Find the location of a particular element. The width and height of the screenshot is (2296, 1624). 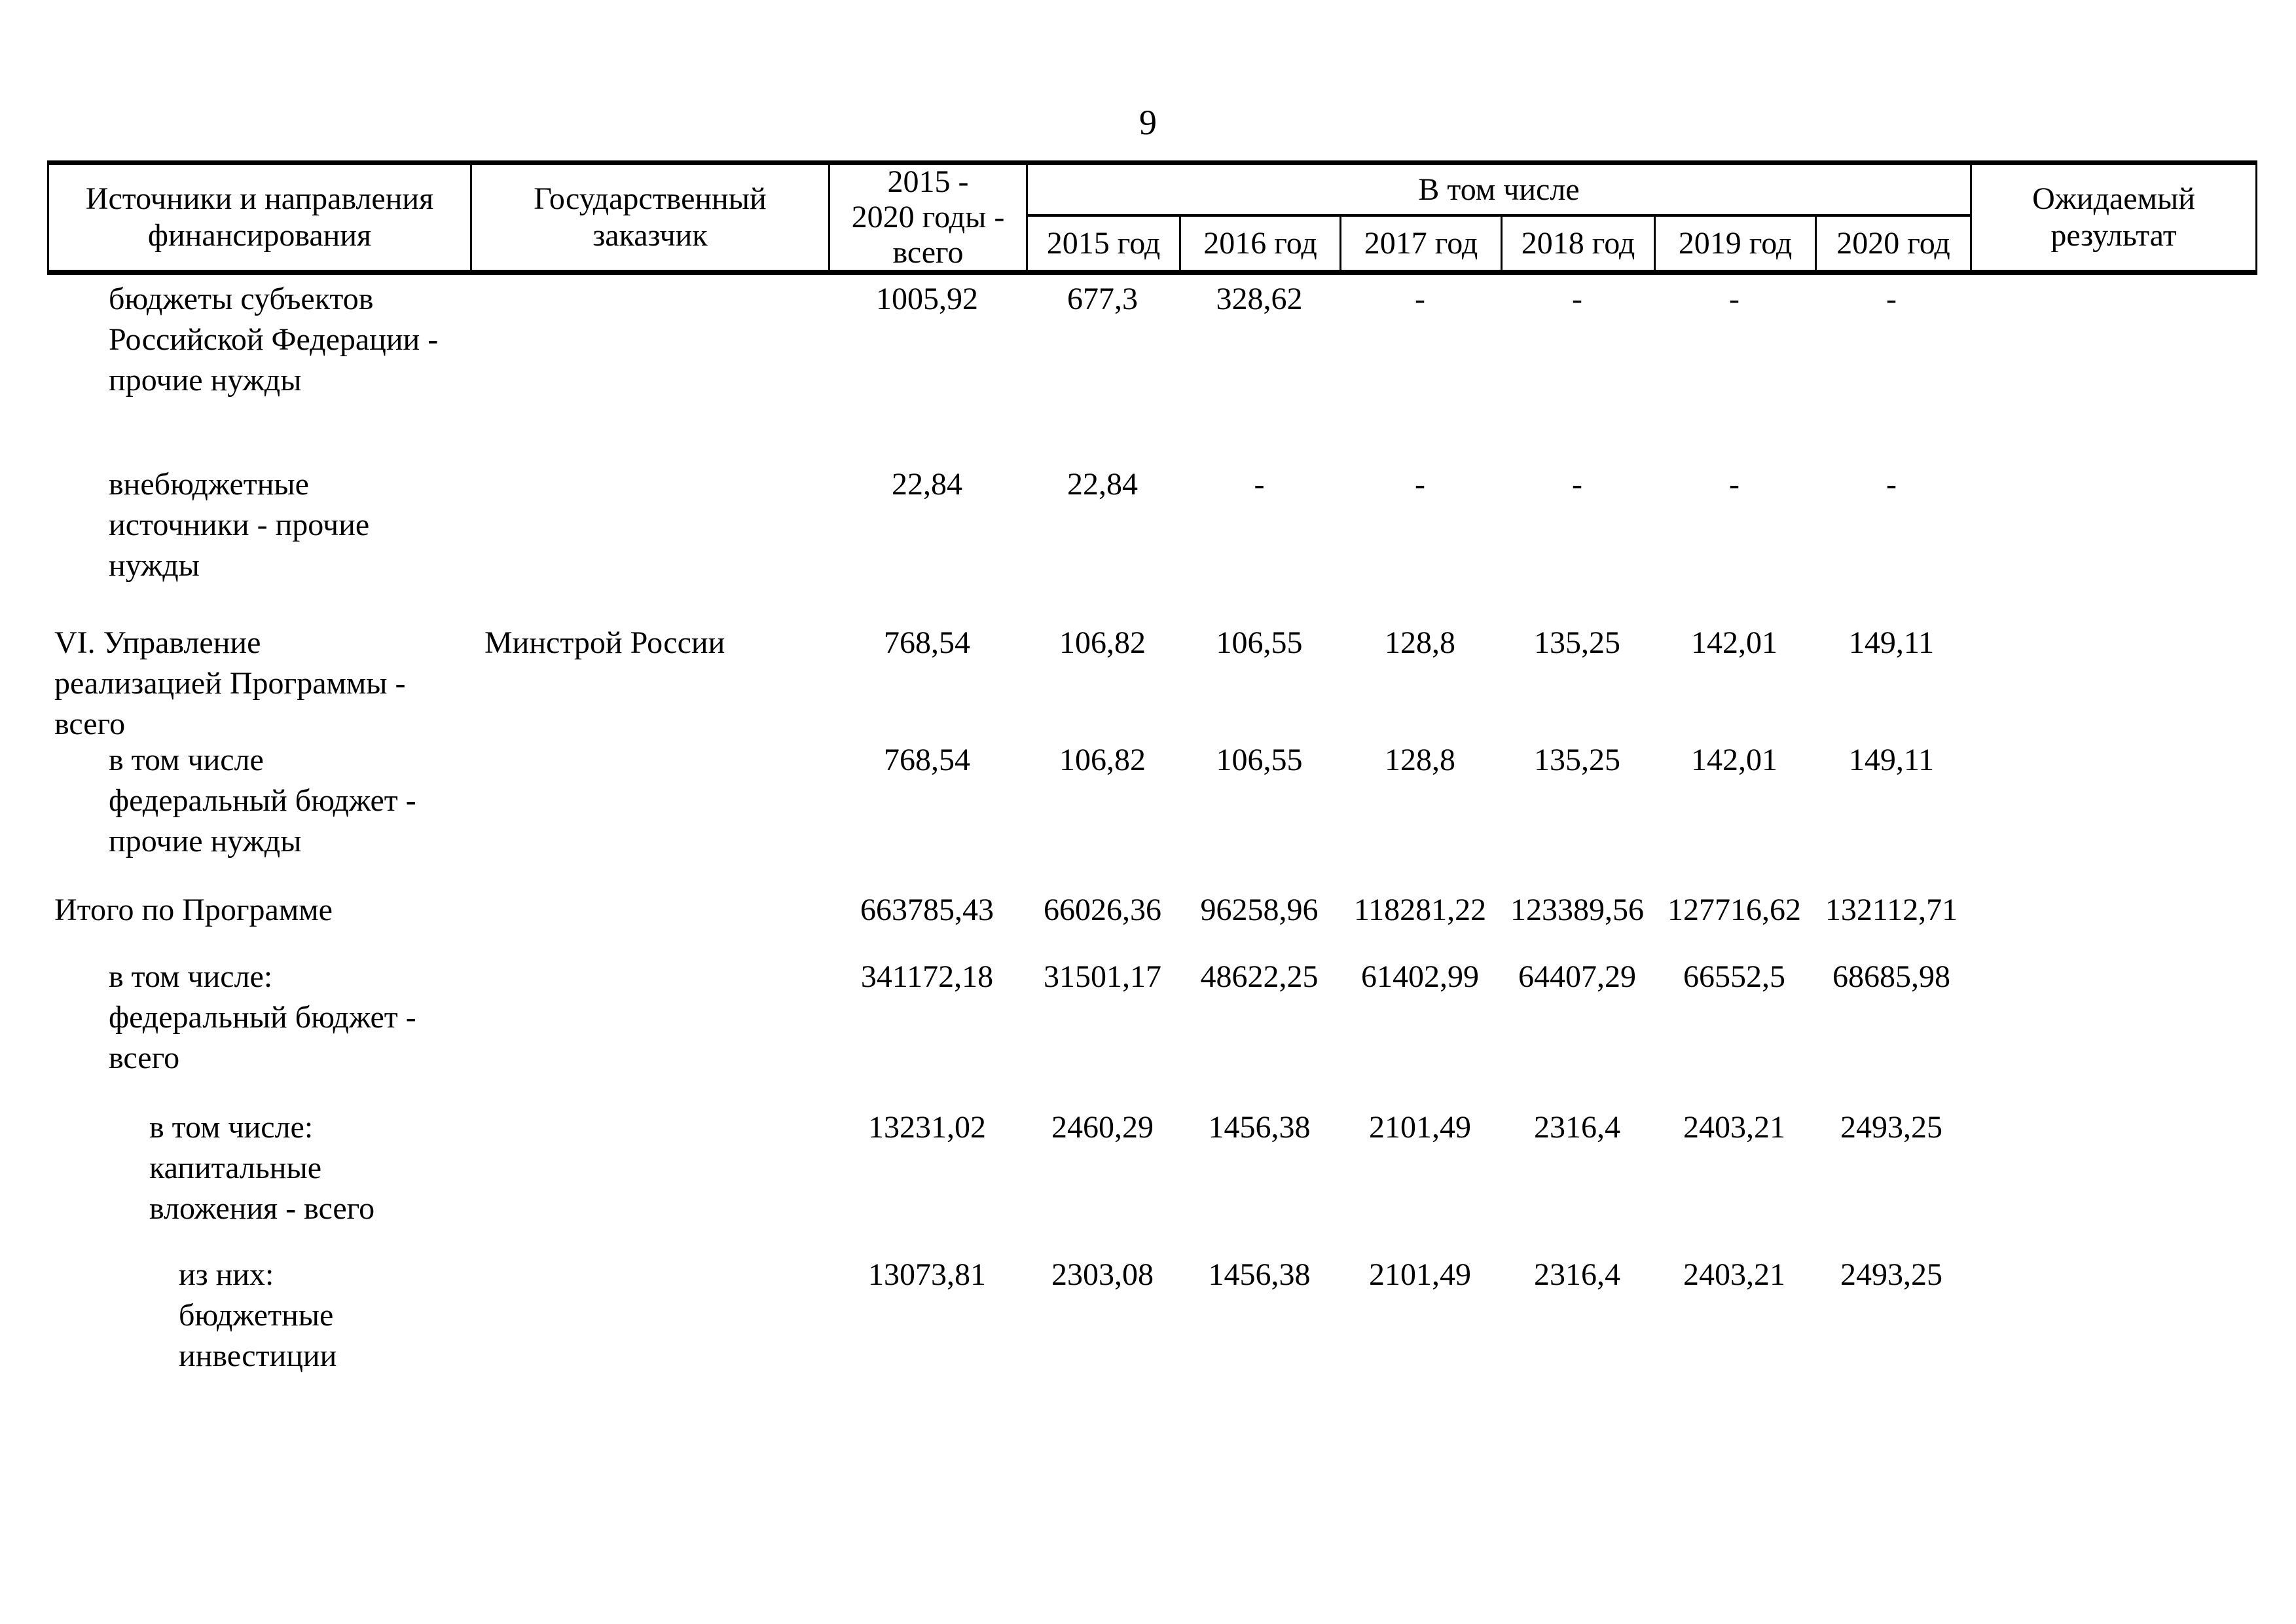

value-2015: 31501,17 is located at coordinates (1102, 976).